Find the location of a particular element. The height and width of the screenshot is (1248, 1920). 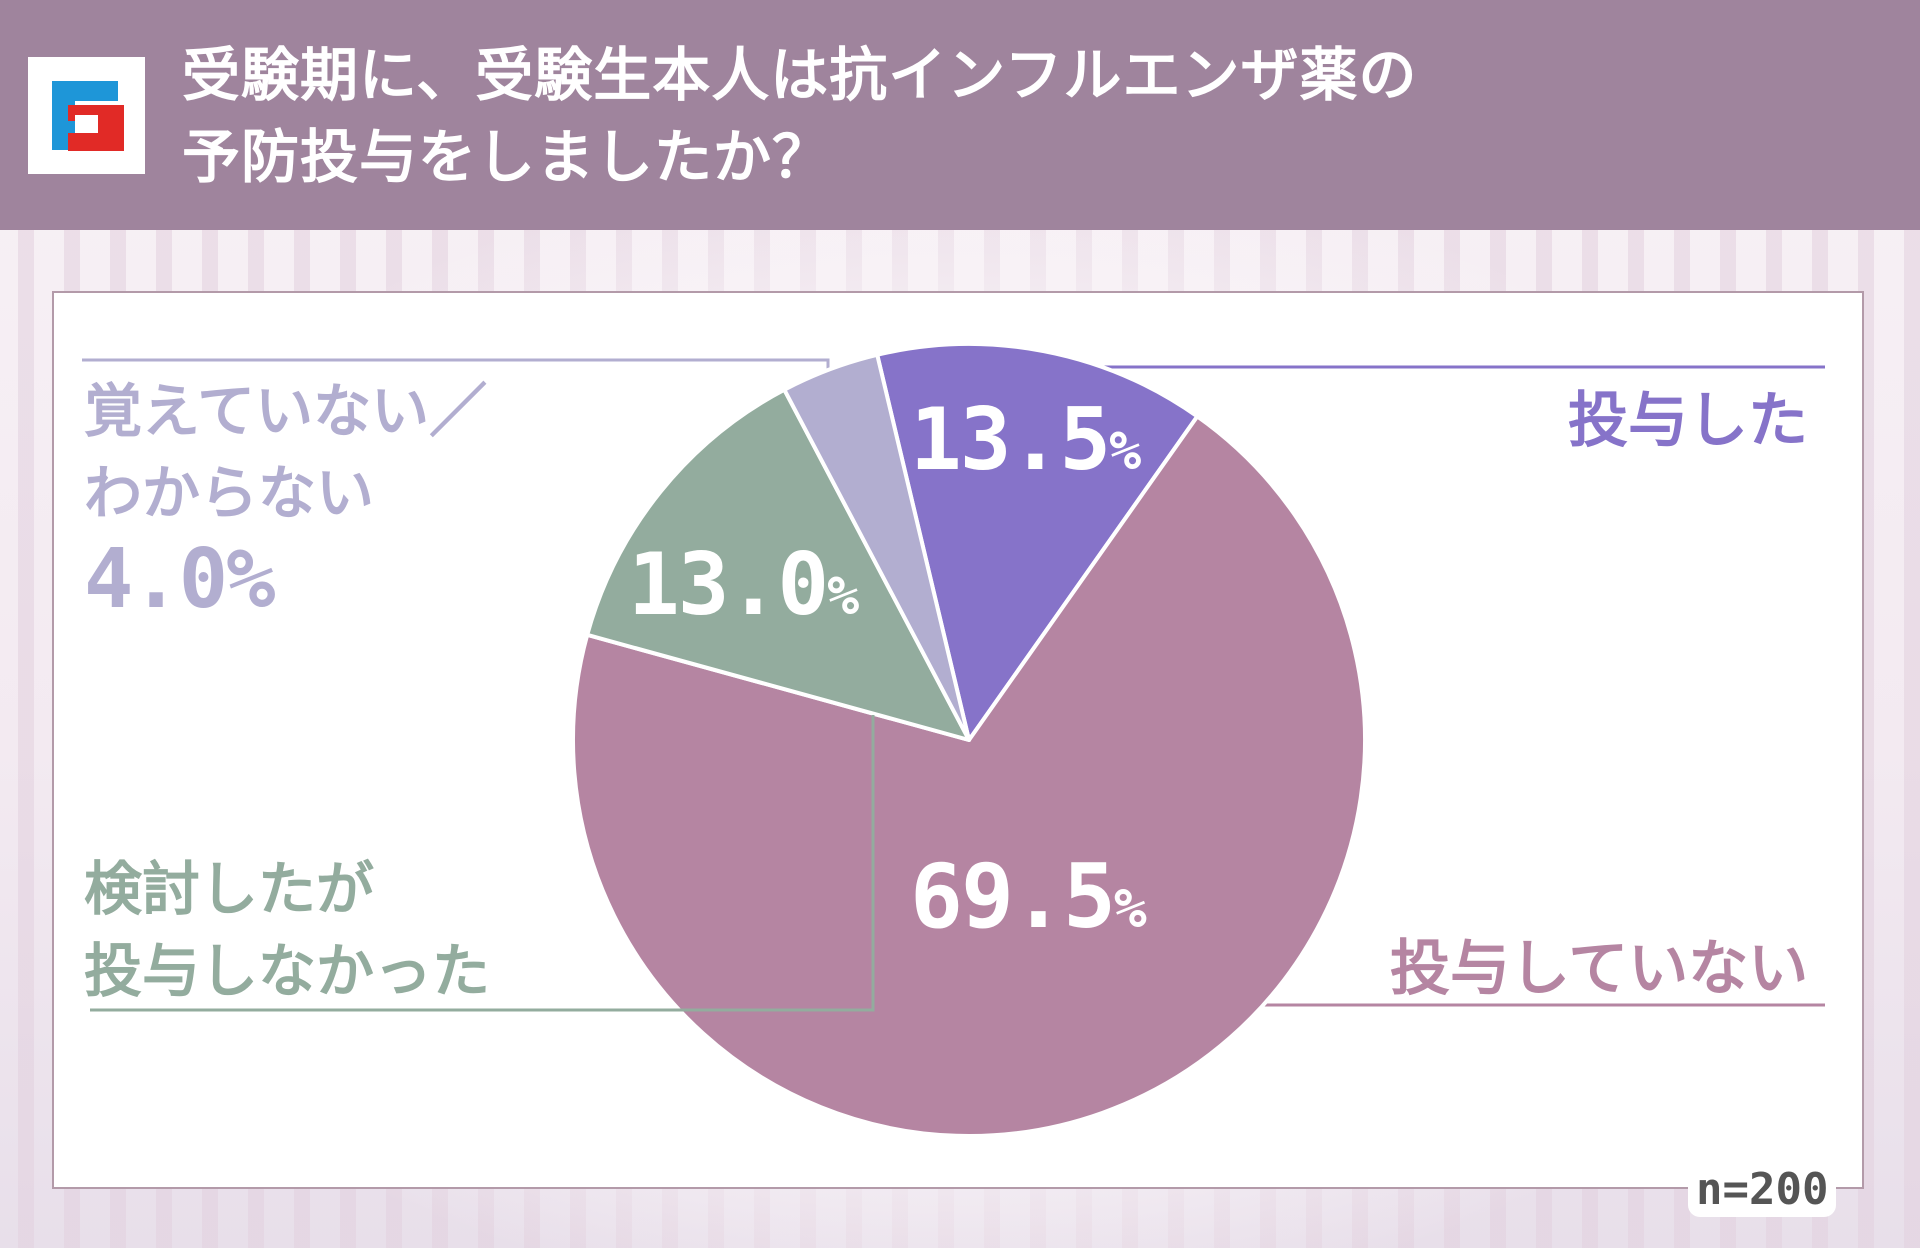

pct-label-considered: 13.0% is located at coordinates (744, 585).